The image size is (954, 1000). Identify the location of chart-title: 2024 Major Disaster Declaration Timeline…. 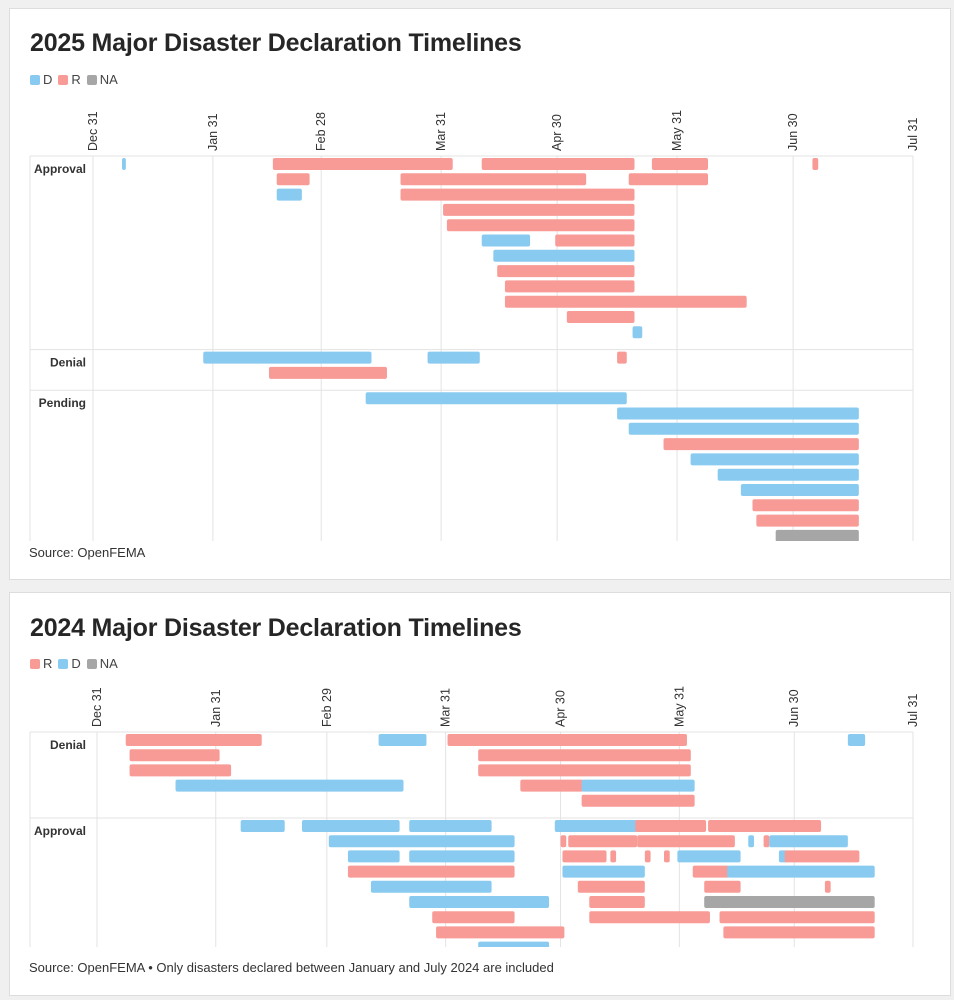
(276, 628).